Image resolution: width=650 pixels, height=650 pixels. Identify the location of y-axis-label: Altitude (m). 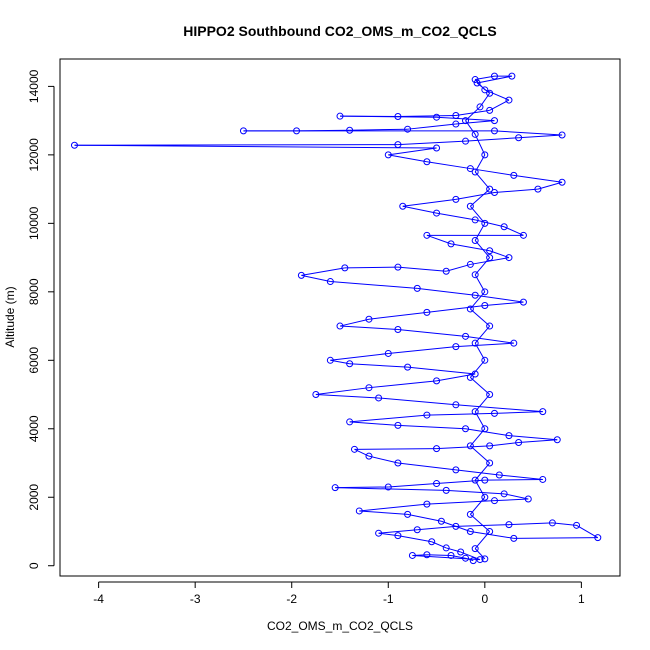
(10, 316).